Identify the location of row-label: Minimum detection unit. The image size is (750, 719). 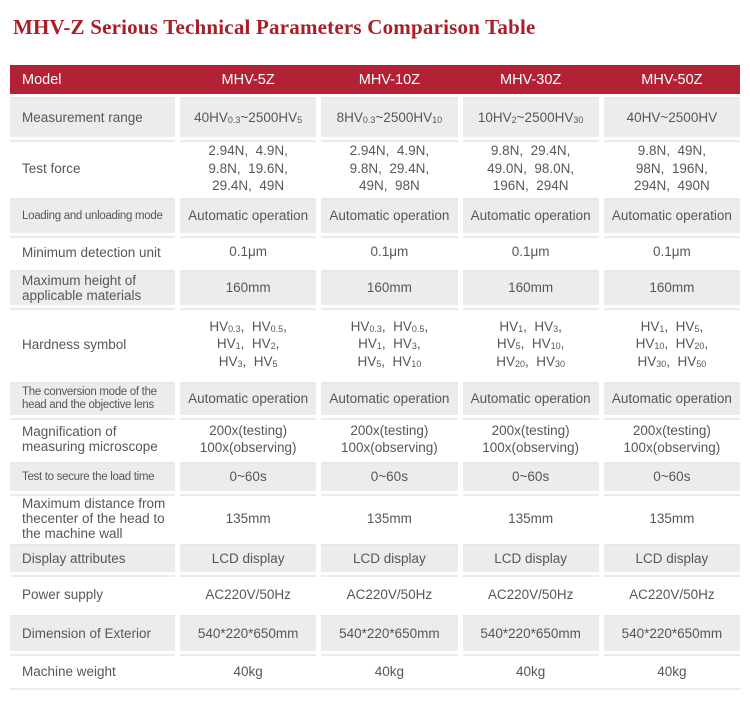
(92, 251).